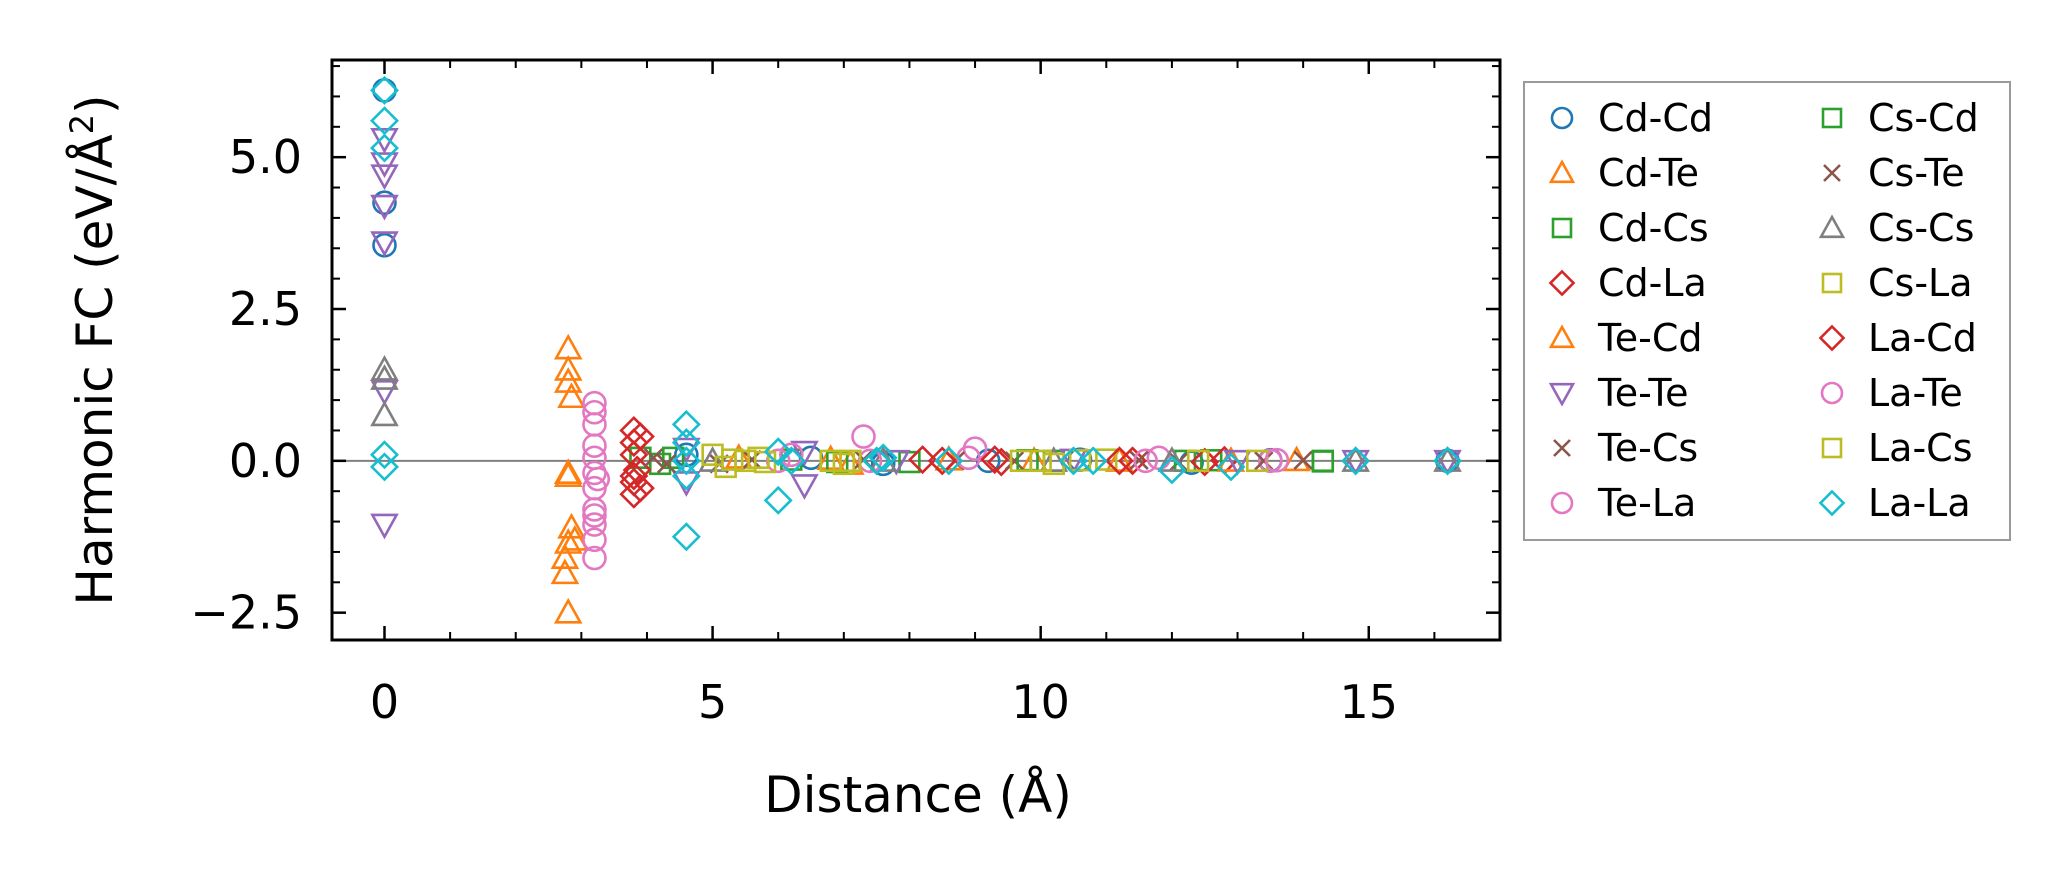 The image size is (2054, 883). Describe the element at coordinates (1562, 171) in the screenshot. I see `legend-marker-cd-te` at that location.